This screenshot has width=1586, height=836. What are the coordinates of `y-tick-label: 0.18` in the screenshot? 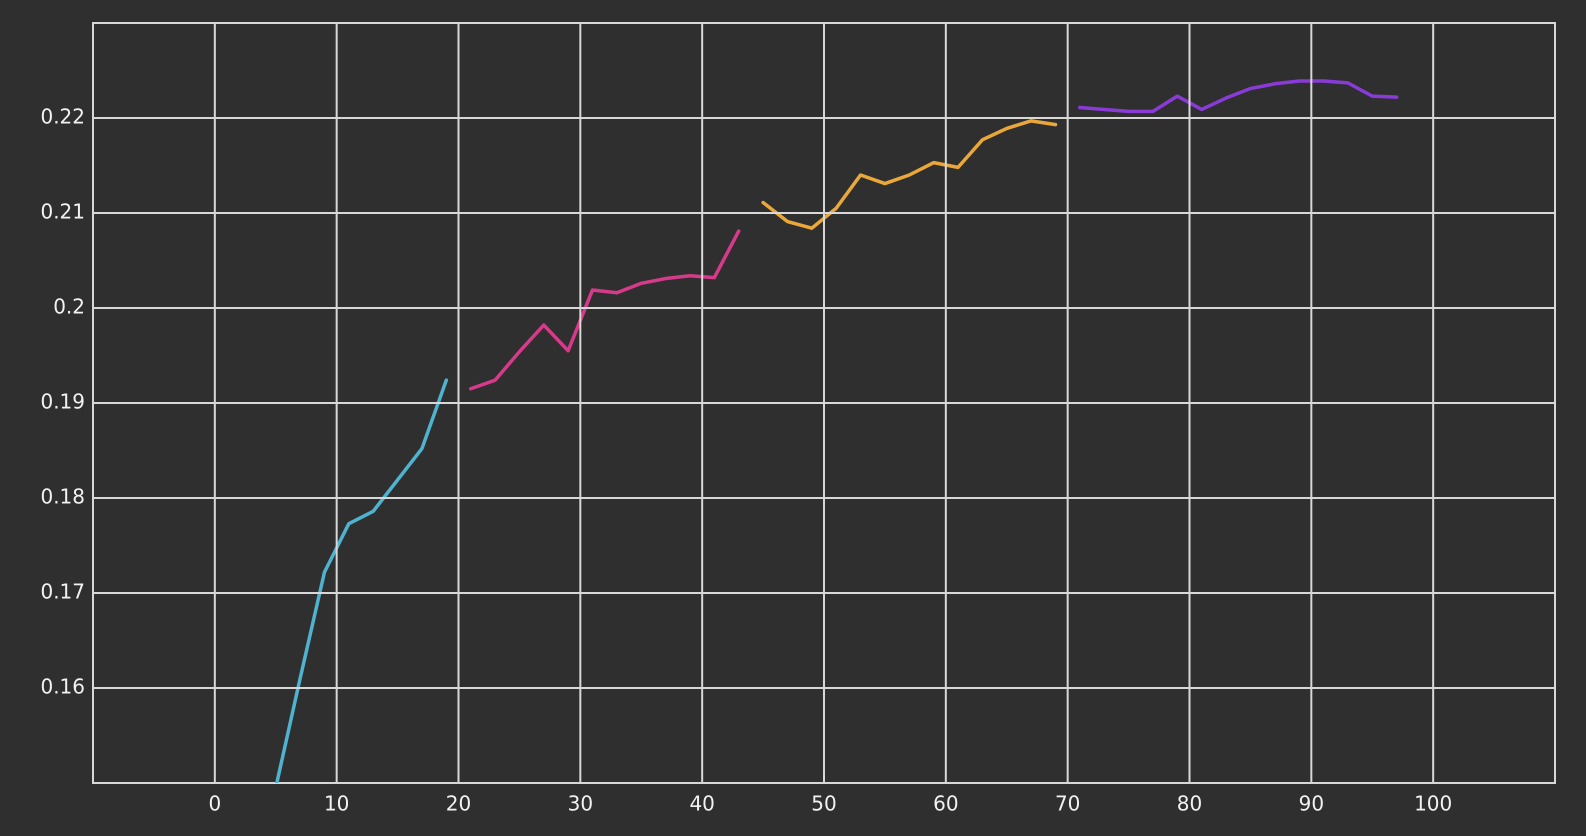 It's located at (62, 497).